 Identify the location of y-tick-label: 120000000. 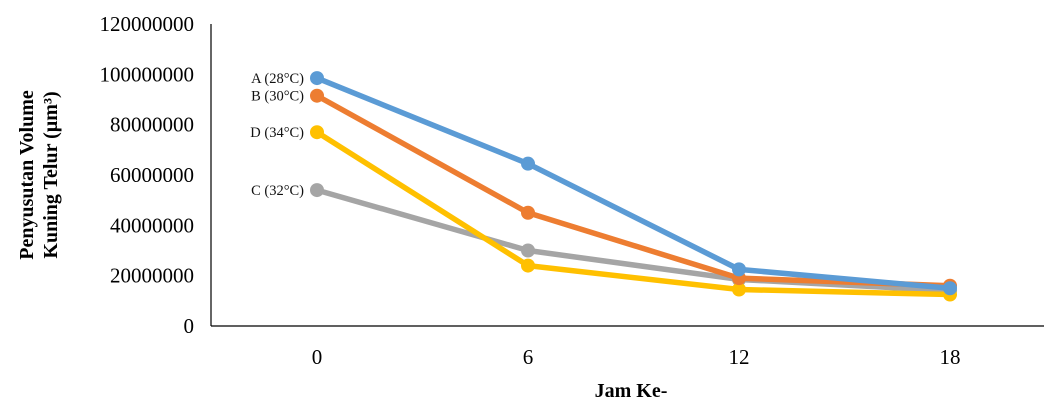
(147, 24).